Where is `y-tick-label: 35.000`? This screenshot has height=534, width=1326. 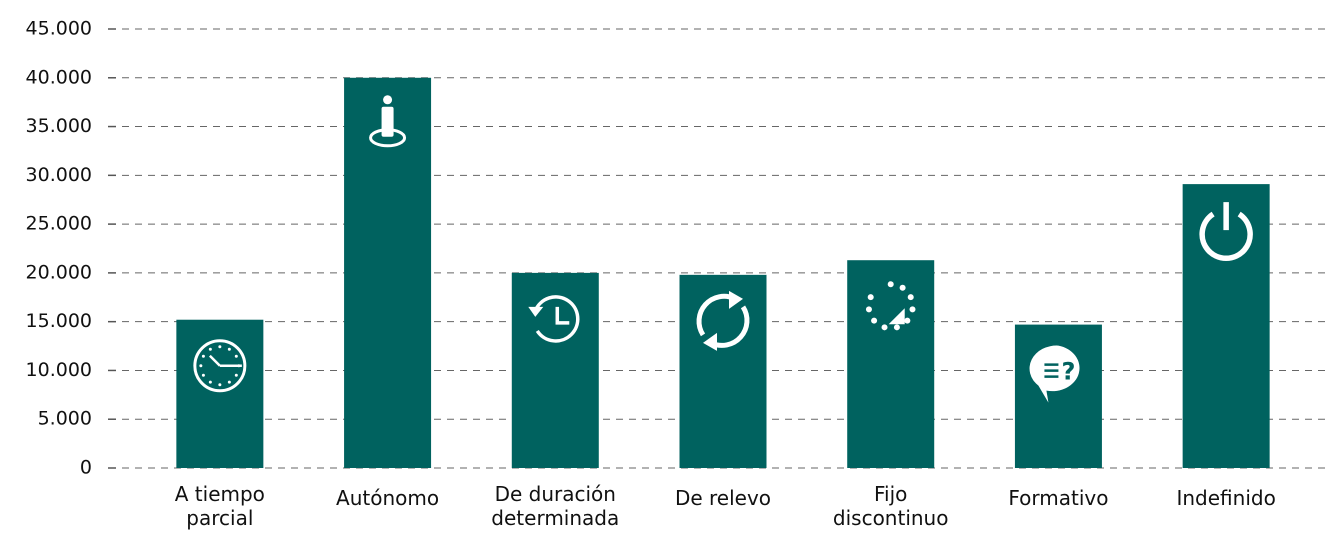
y-tick-label: 35.000 is located at coordinates (59, 126).